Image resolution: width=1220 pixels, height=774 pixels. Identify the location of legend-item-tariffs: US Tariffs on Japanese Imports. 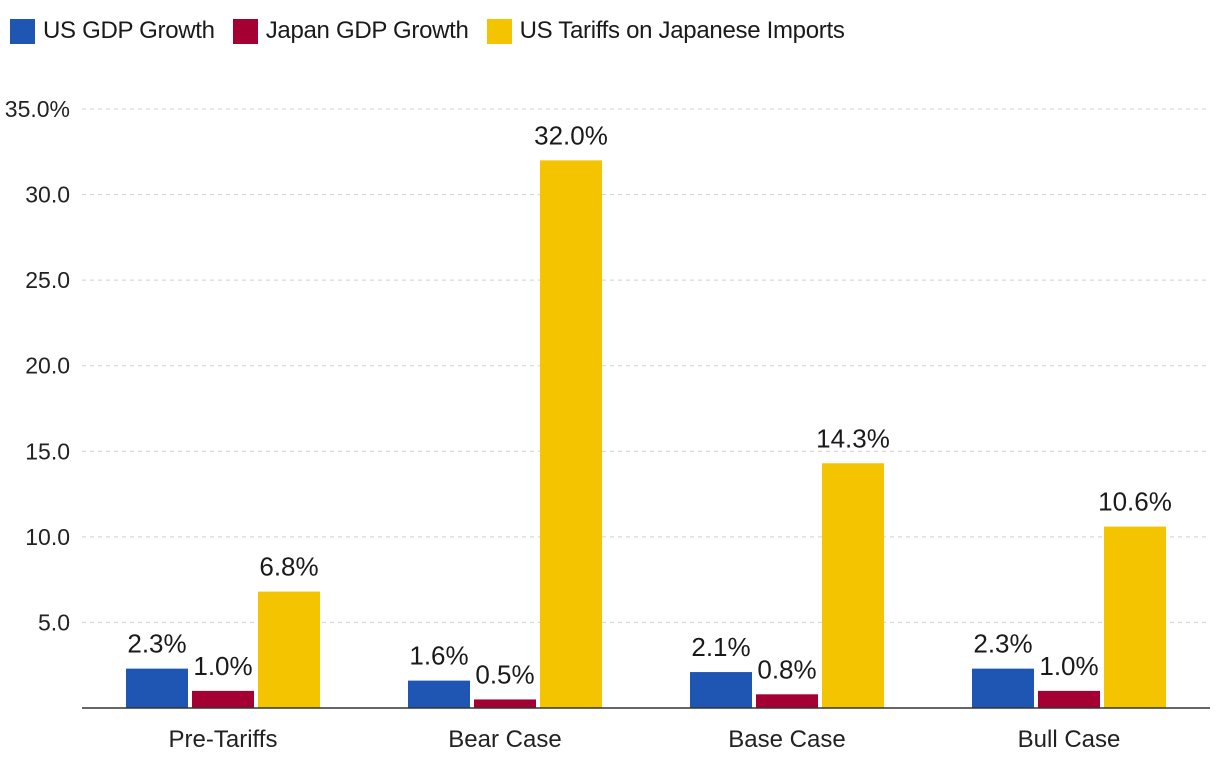
(665, 31).